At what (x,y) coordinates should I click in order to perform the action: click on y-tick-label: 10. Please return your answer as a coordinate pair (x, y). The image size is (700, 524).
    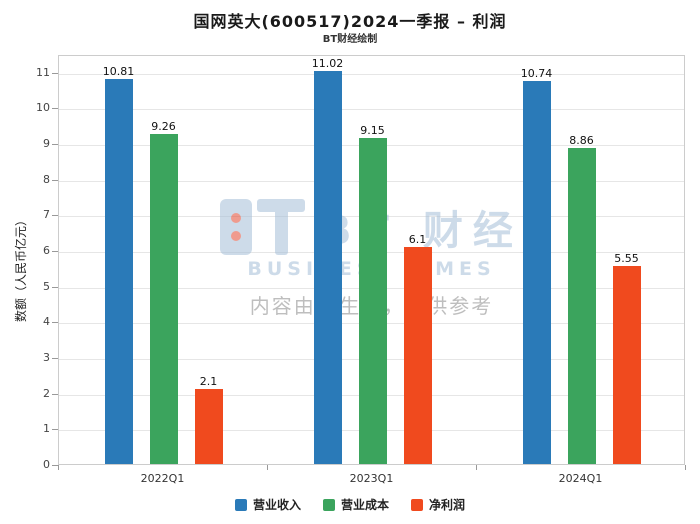
    Looking at the image, I should click on (43, 108).